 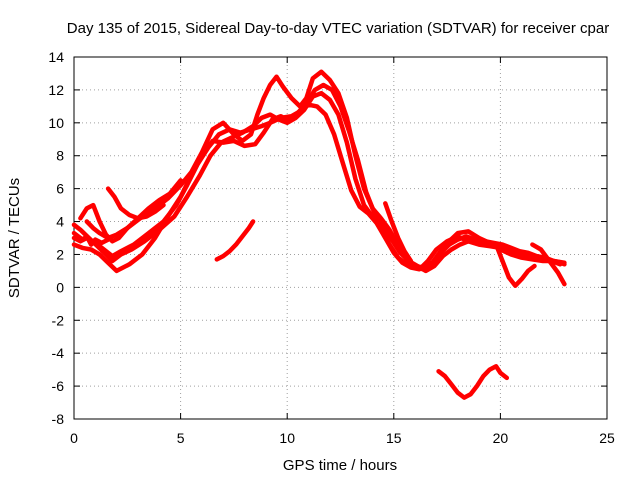 I want to click on y-tick-label: 4, so click(x=60, y=222).